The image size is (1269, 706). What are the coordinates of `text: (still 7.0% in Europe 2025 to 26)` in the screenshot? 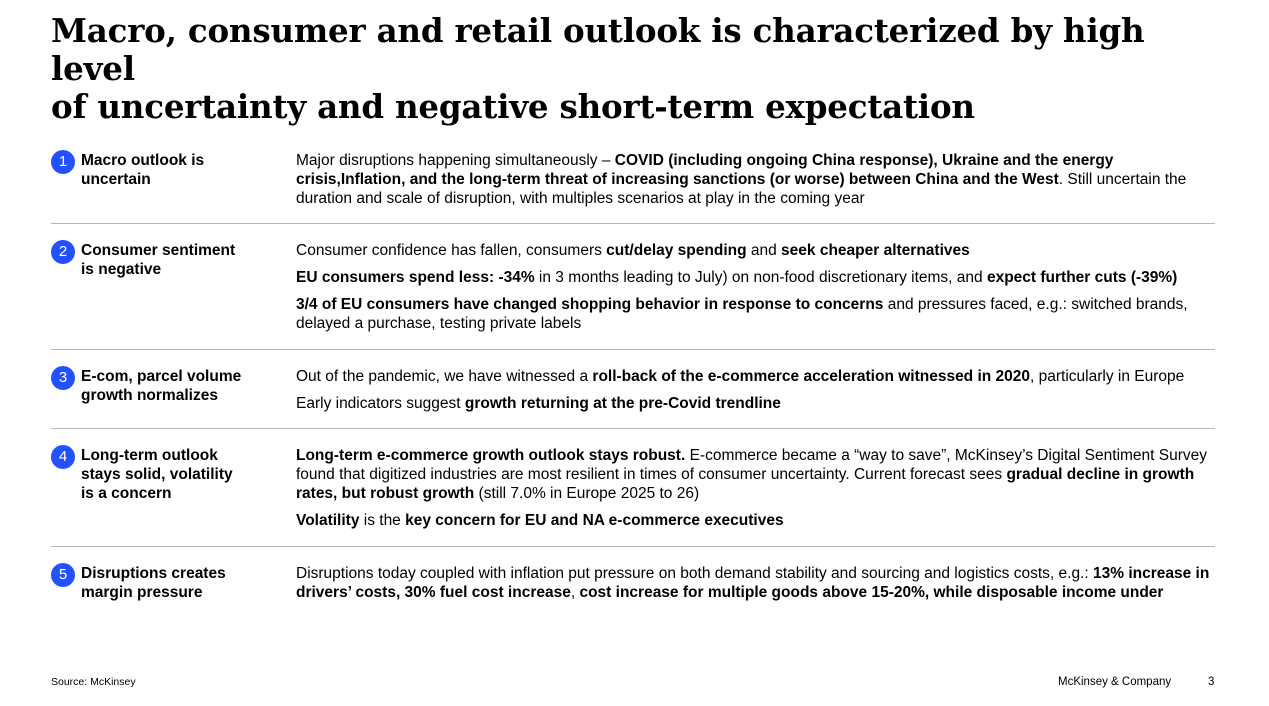 It's located at (587, 493).